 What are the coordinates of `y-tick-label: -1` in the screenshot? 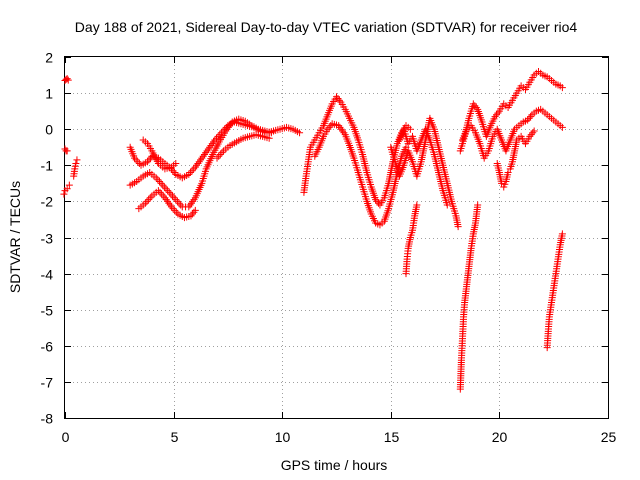 It's located at (47, 166).